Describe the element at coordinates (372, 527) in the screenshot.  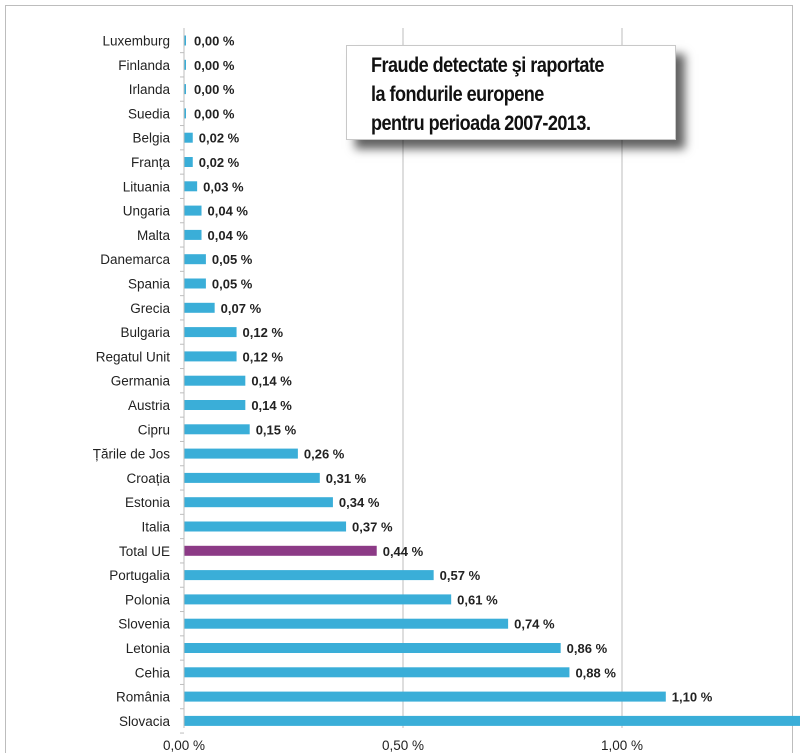
I see `value-label: 0,37 %` at that location.